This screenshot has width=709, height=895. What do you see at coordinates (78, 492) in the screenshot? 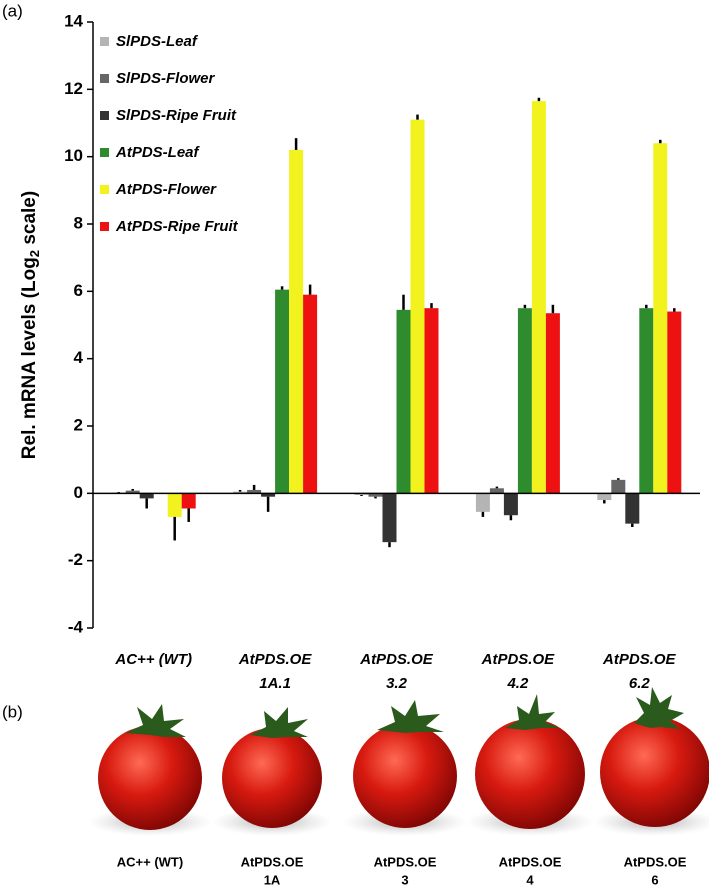
I see `y-tick-label: 0` at bounding box center [78, 492].